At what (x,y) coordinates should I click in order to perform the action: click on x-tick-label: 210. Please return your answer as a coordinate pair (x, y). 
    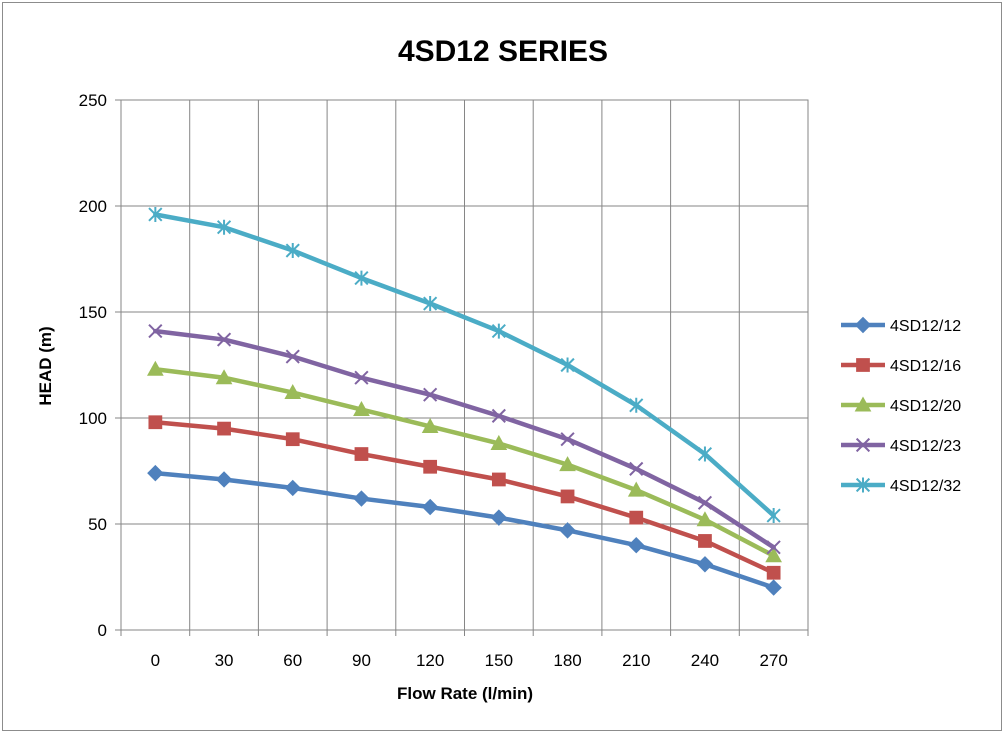
    Looking at the image, I should click on (636, 660).